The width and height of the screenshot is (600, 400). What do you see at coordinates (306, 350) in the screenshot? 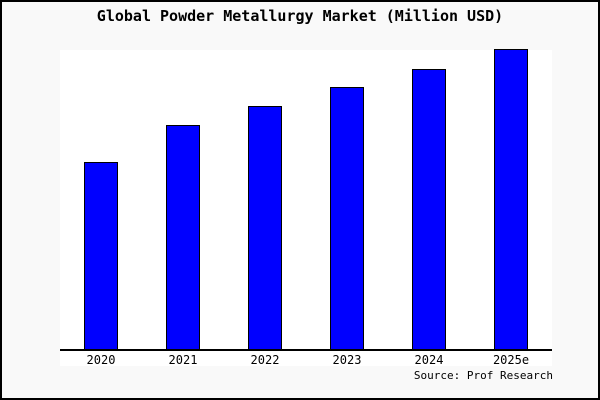
I see `x-axis-line` at bounding box center [306, 350].